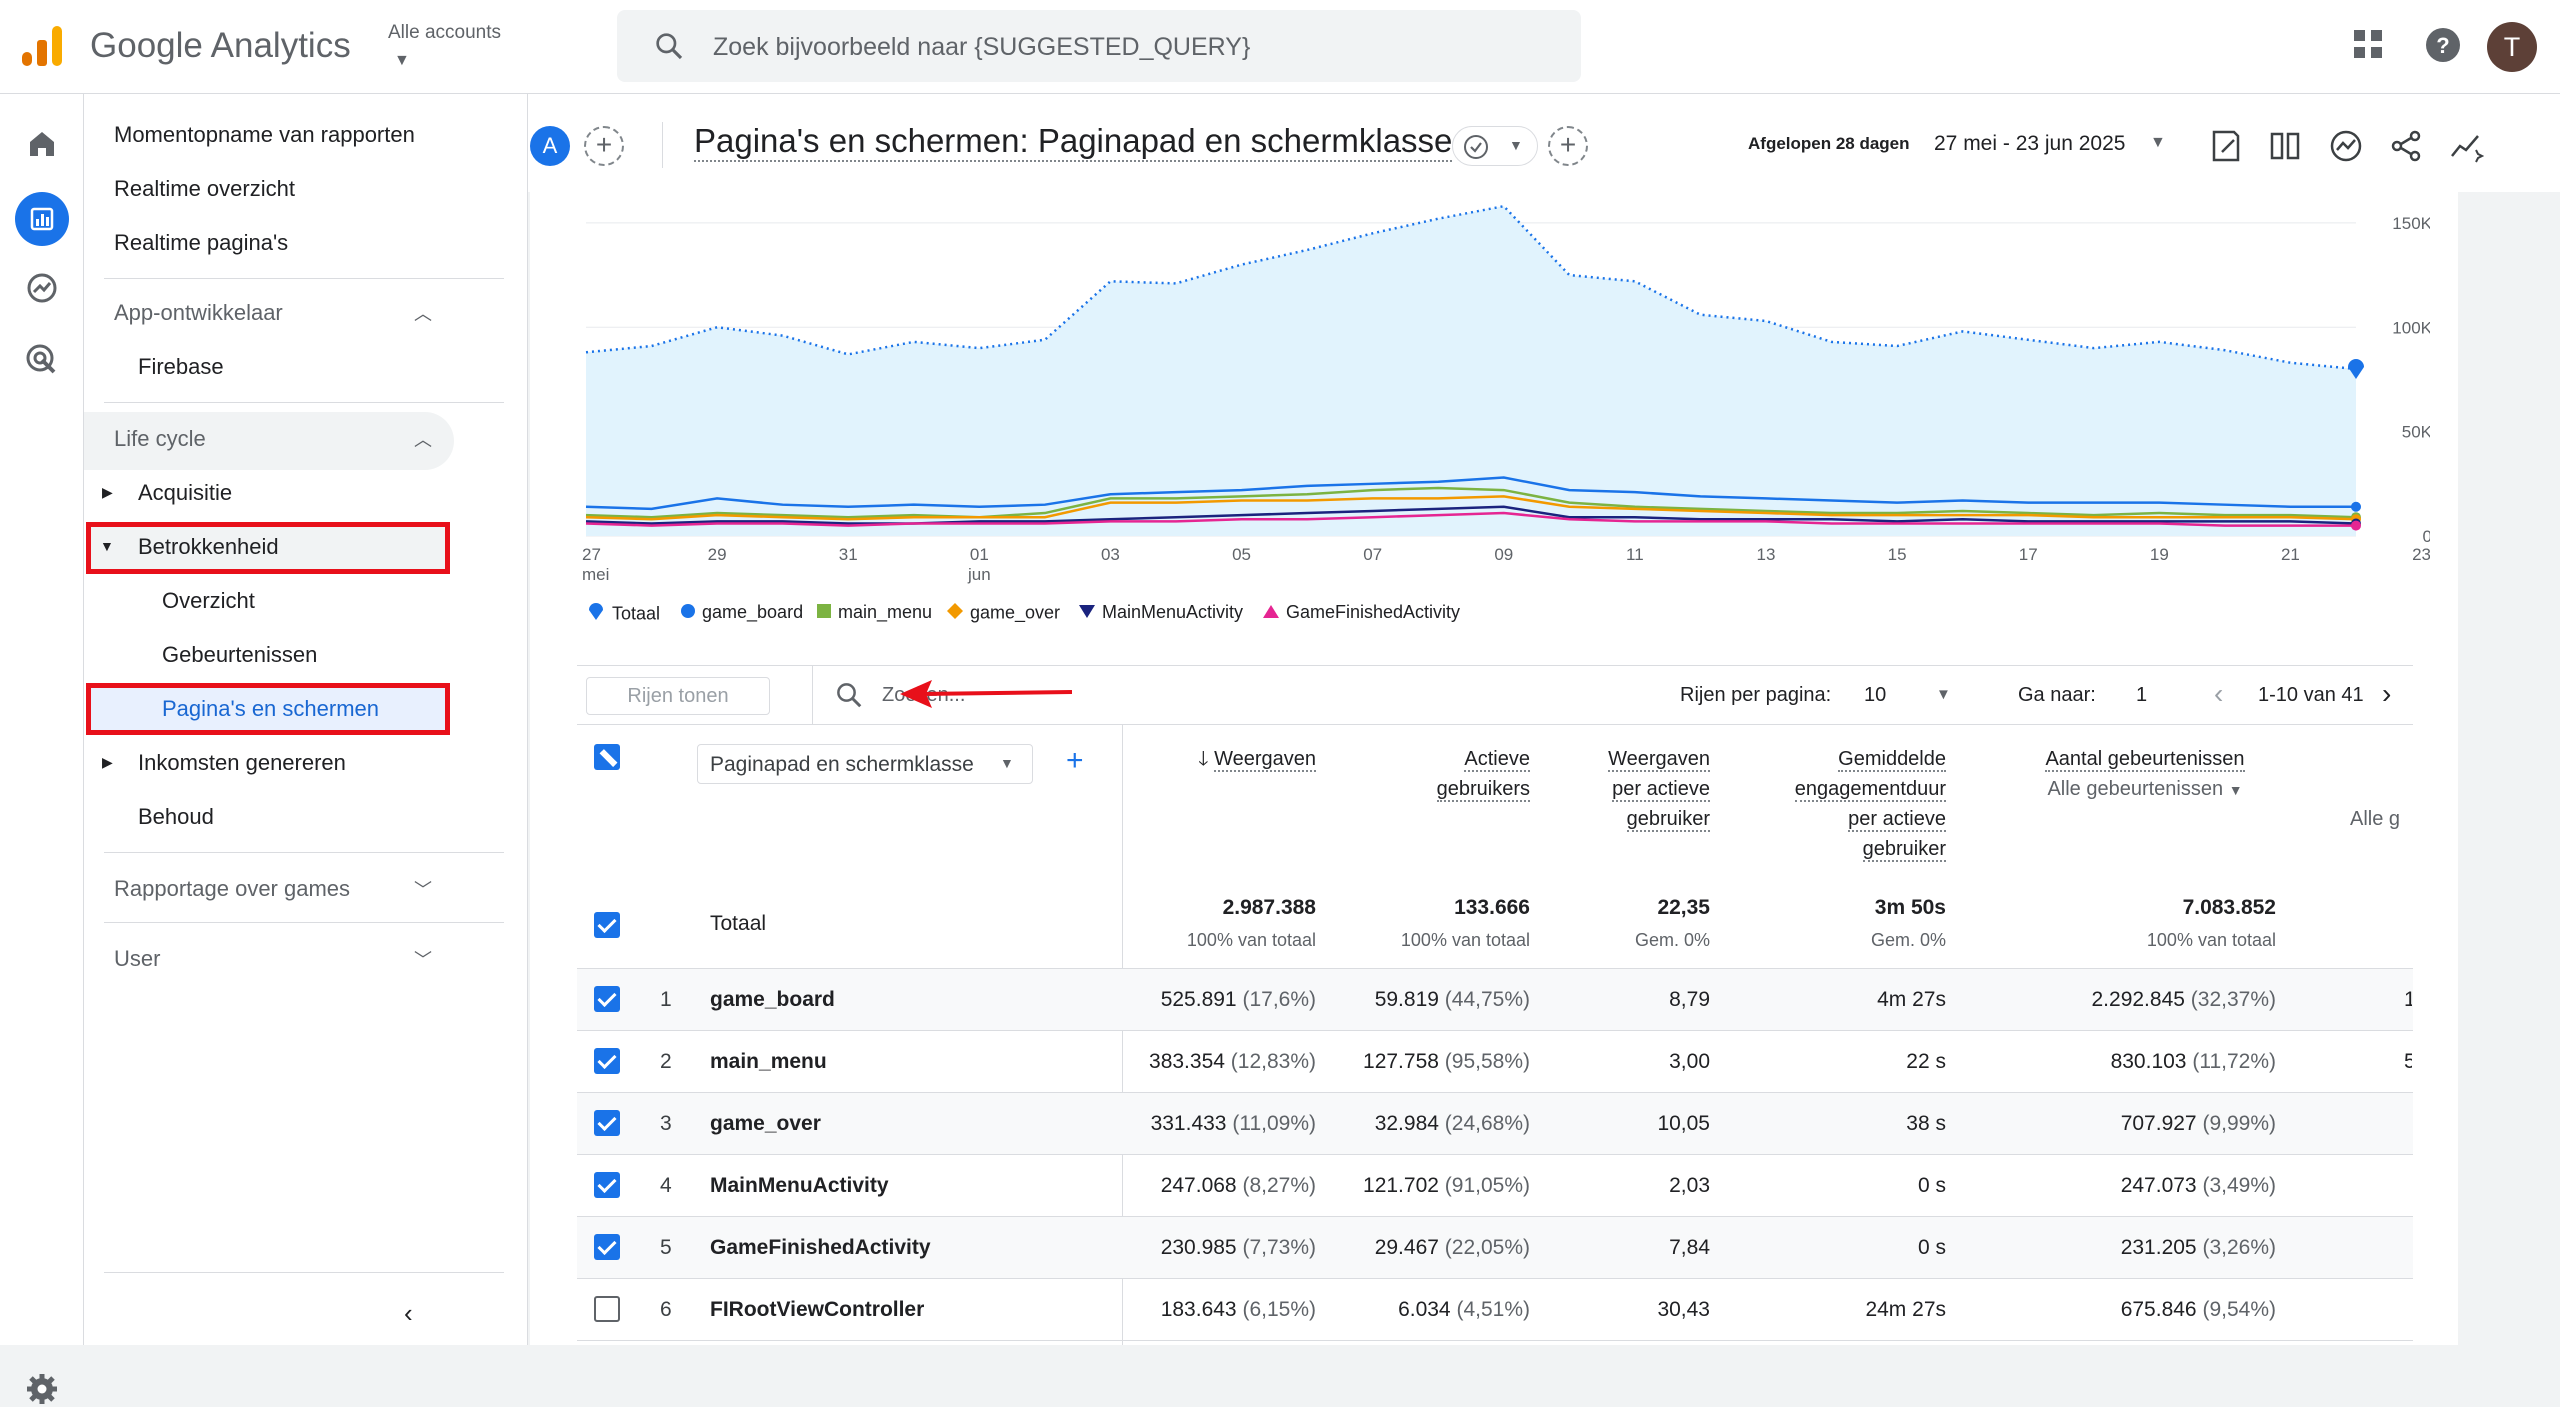 The height and width of the screenshot is (1407, 2560). What do you see at coordinates (445, 32) in the screenshot?
I see `accounts-selector: Alle accounts` at bounding box center [445, 32].